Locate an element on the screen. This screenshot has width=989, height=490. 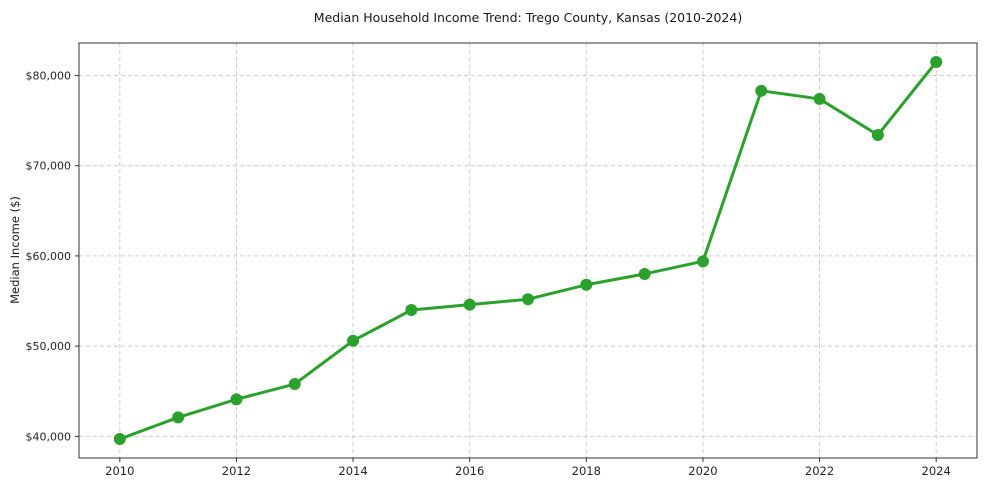
y-tick-label: $80,000 is located at coordinates (49, 75).